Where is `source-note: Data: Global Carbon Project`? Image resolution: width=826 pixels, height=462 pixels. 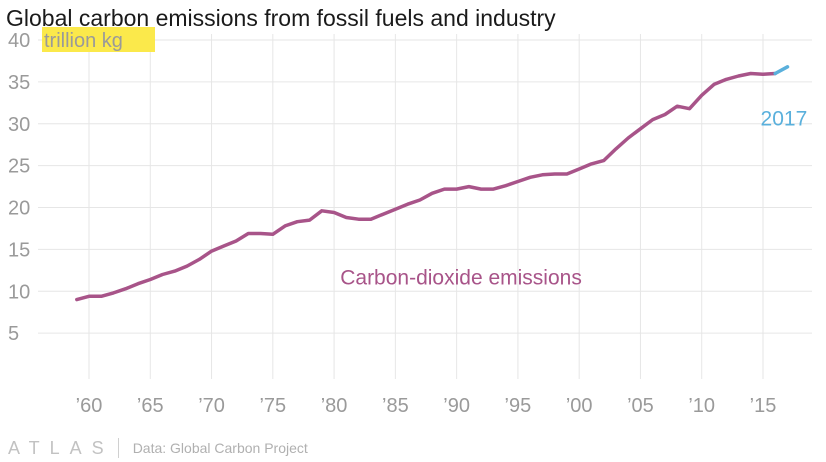 source-note: Data: Global Carbon Project is located at coordinates (220, 448).